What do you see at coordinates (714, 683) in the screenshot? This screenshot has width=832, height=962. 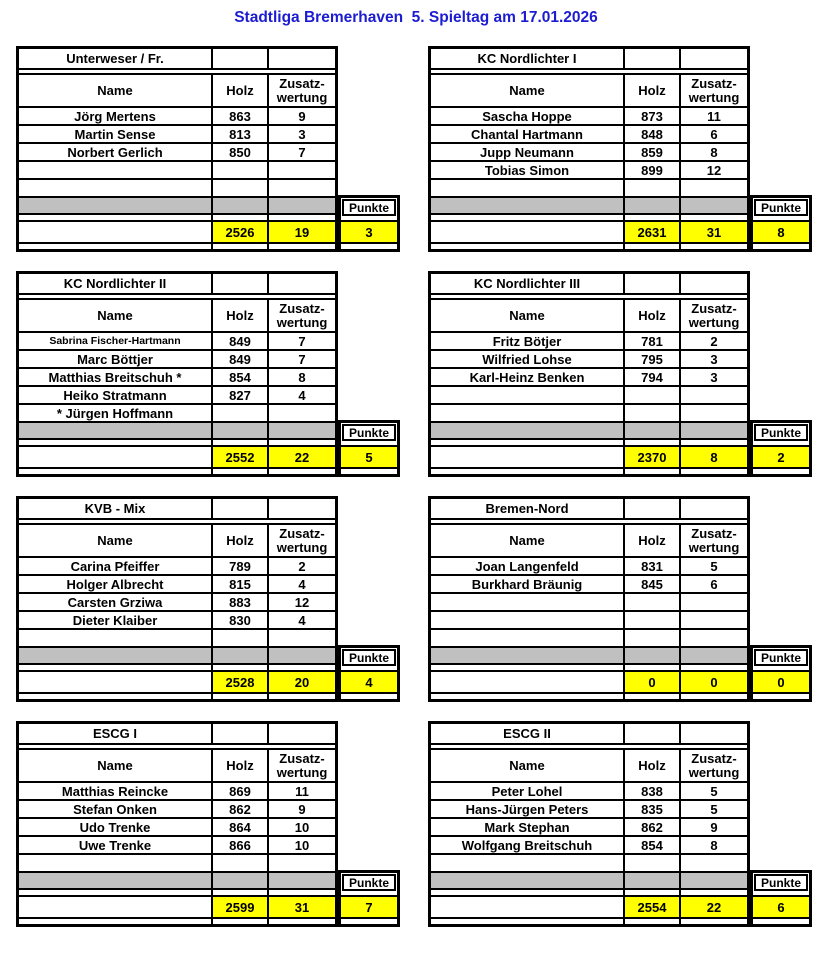 I see `total-zusatzwertung: 0` at bounding box center [714, 683].